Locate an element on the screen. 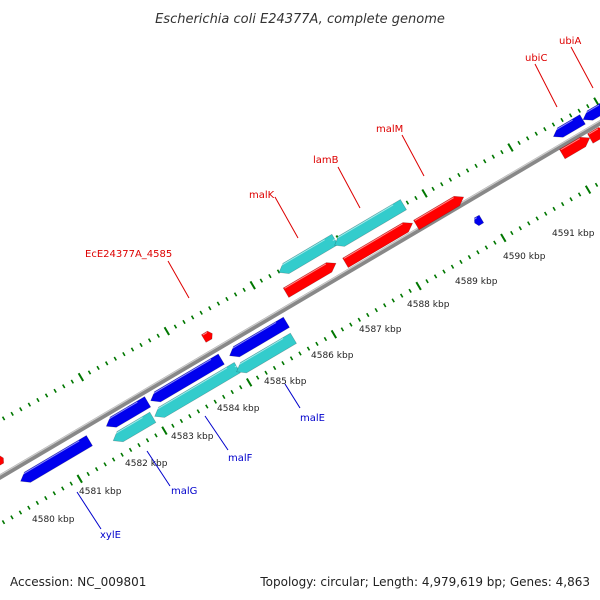 This screenshot has width=600, height=600. gene-ubia-rev-highlight is located at coordinates (590, 110).